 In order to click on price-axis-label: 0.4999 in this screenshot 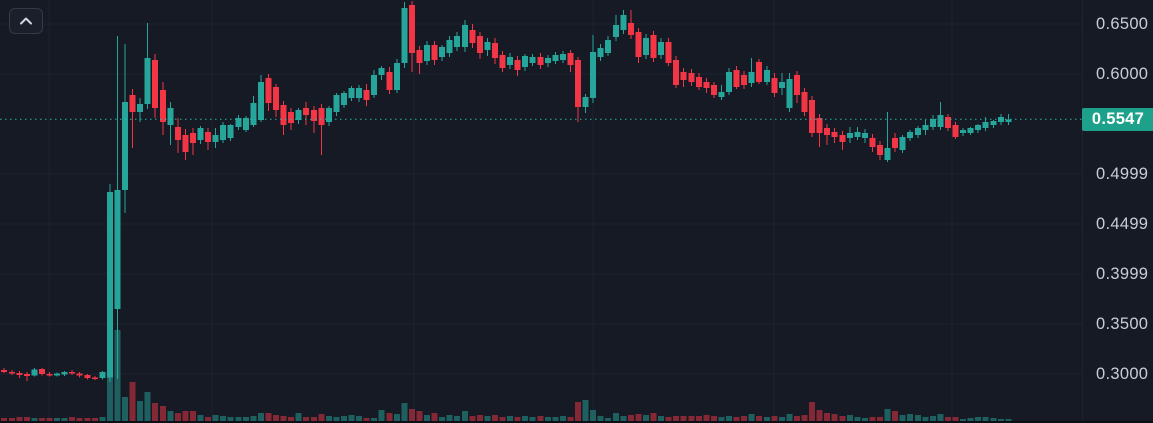, I will do `click(1122, 174)`.